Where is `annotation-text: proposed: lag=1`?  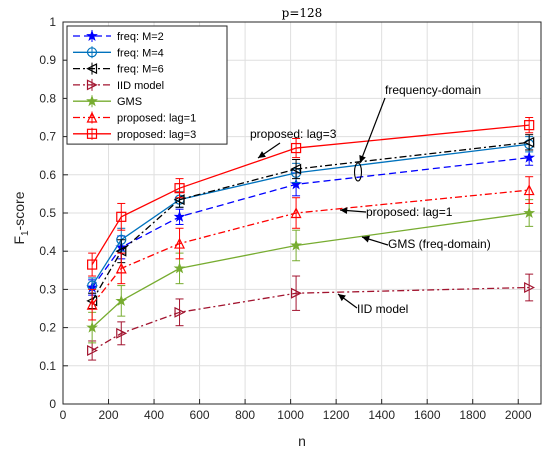
annotation-text: proposed: lag=1 is located at coordinates (409, 212).